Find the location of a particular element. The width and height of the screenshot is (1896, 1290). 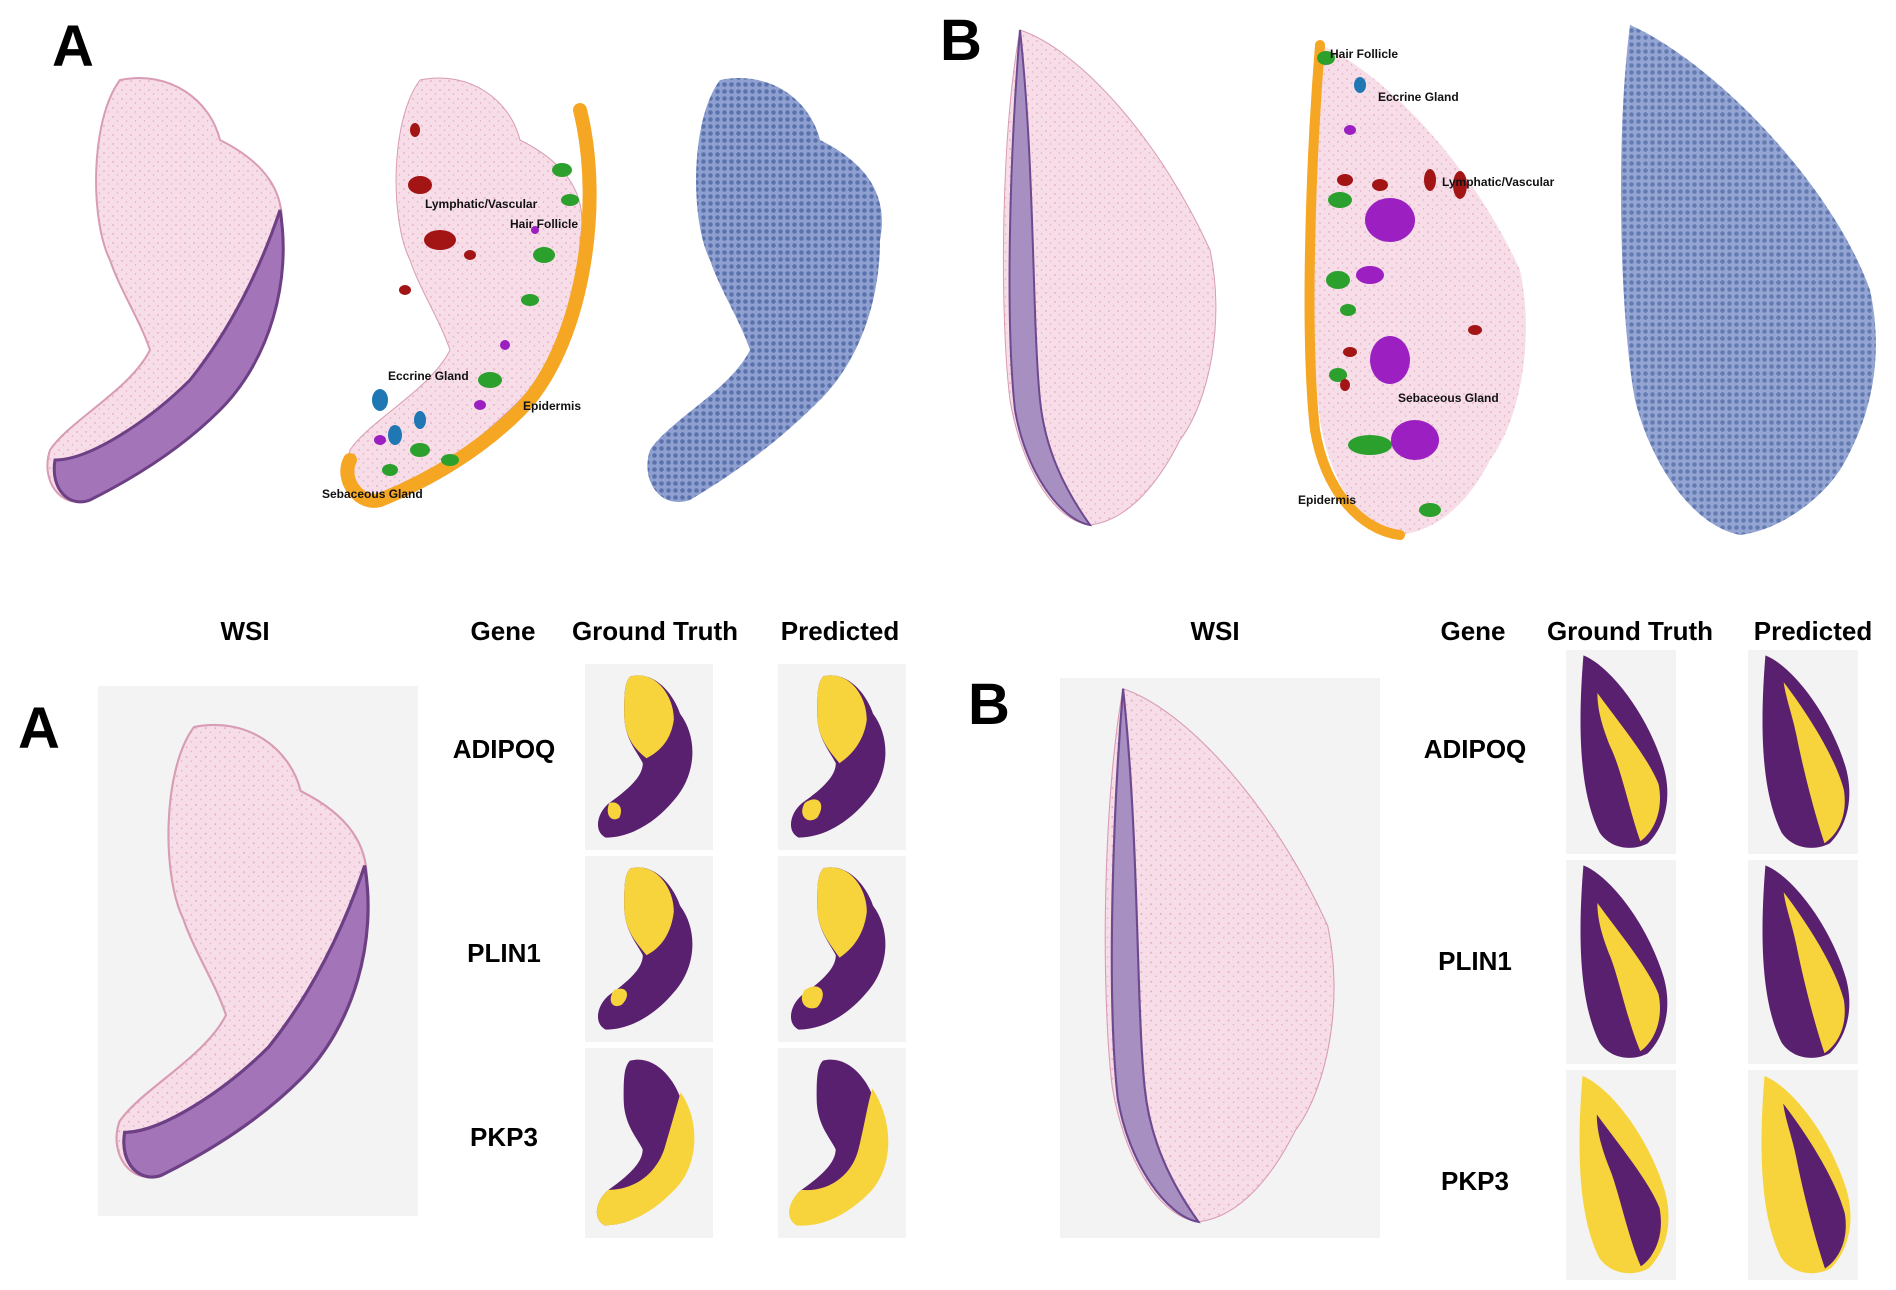

expr-b-plin1-gt is located at coordinates (1621, 962).